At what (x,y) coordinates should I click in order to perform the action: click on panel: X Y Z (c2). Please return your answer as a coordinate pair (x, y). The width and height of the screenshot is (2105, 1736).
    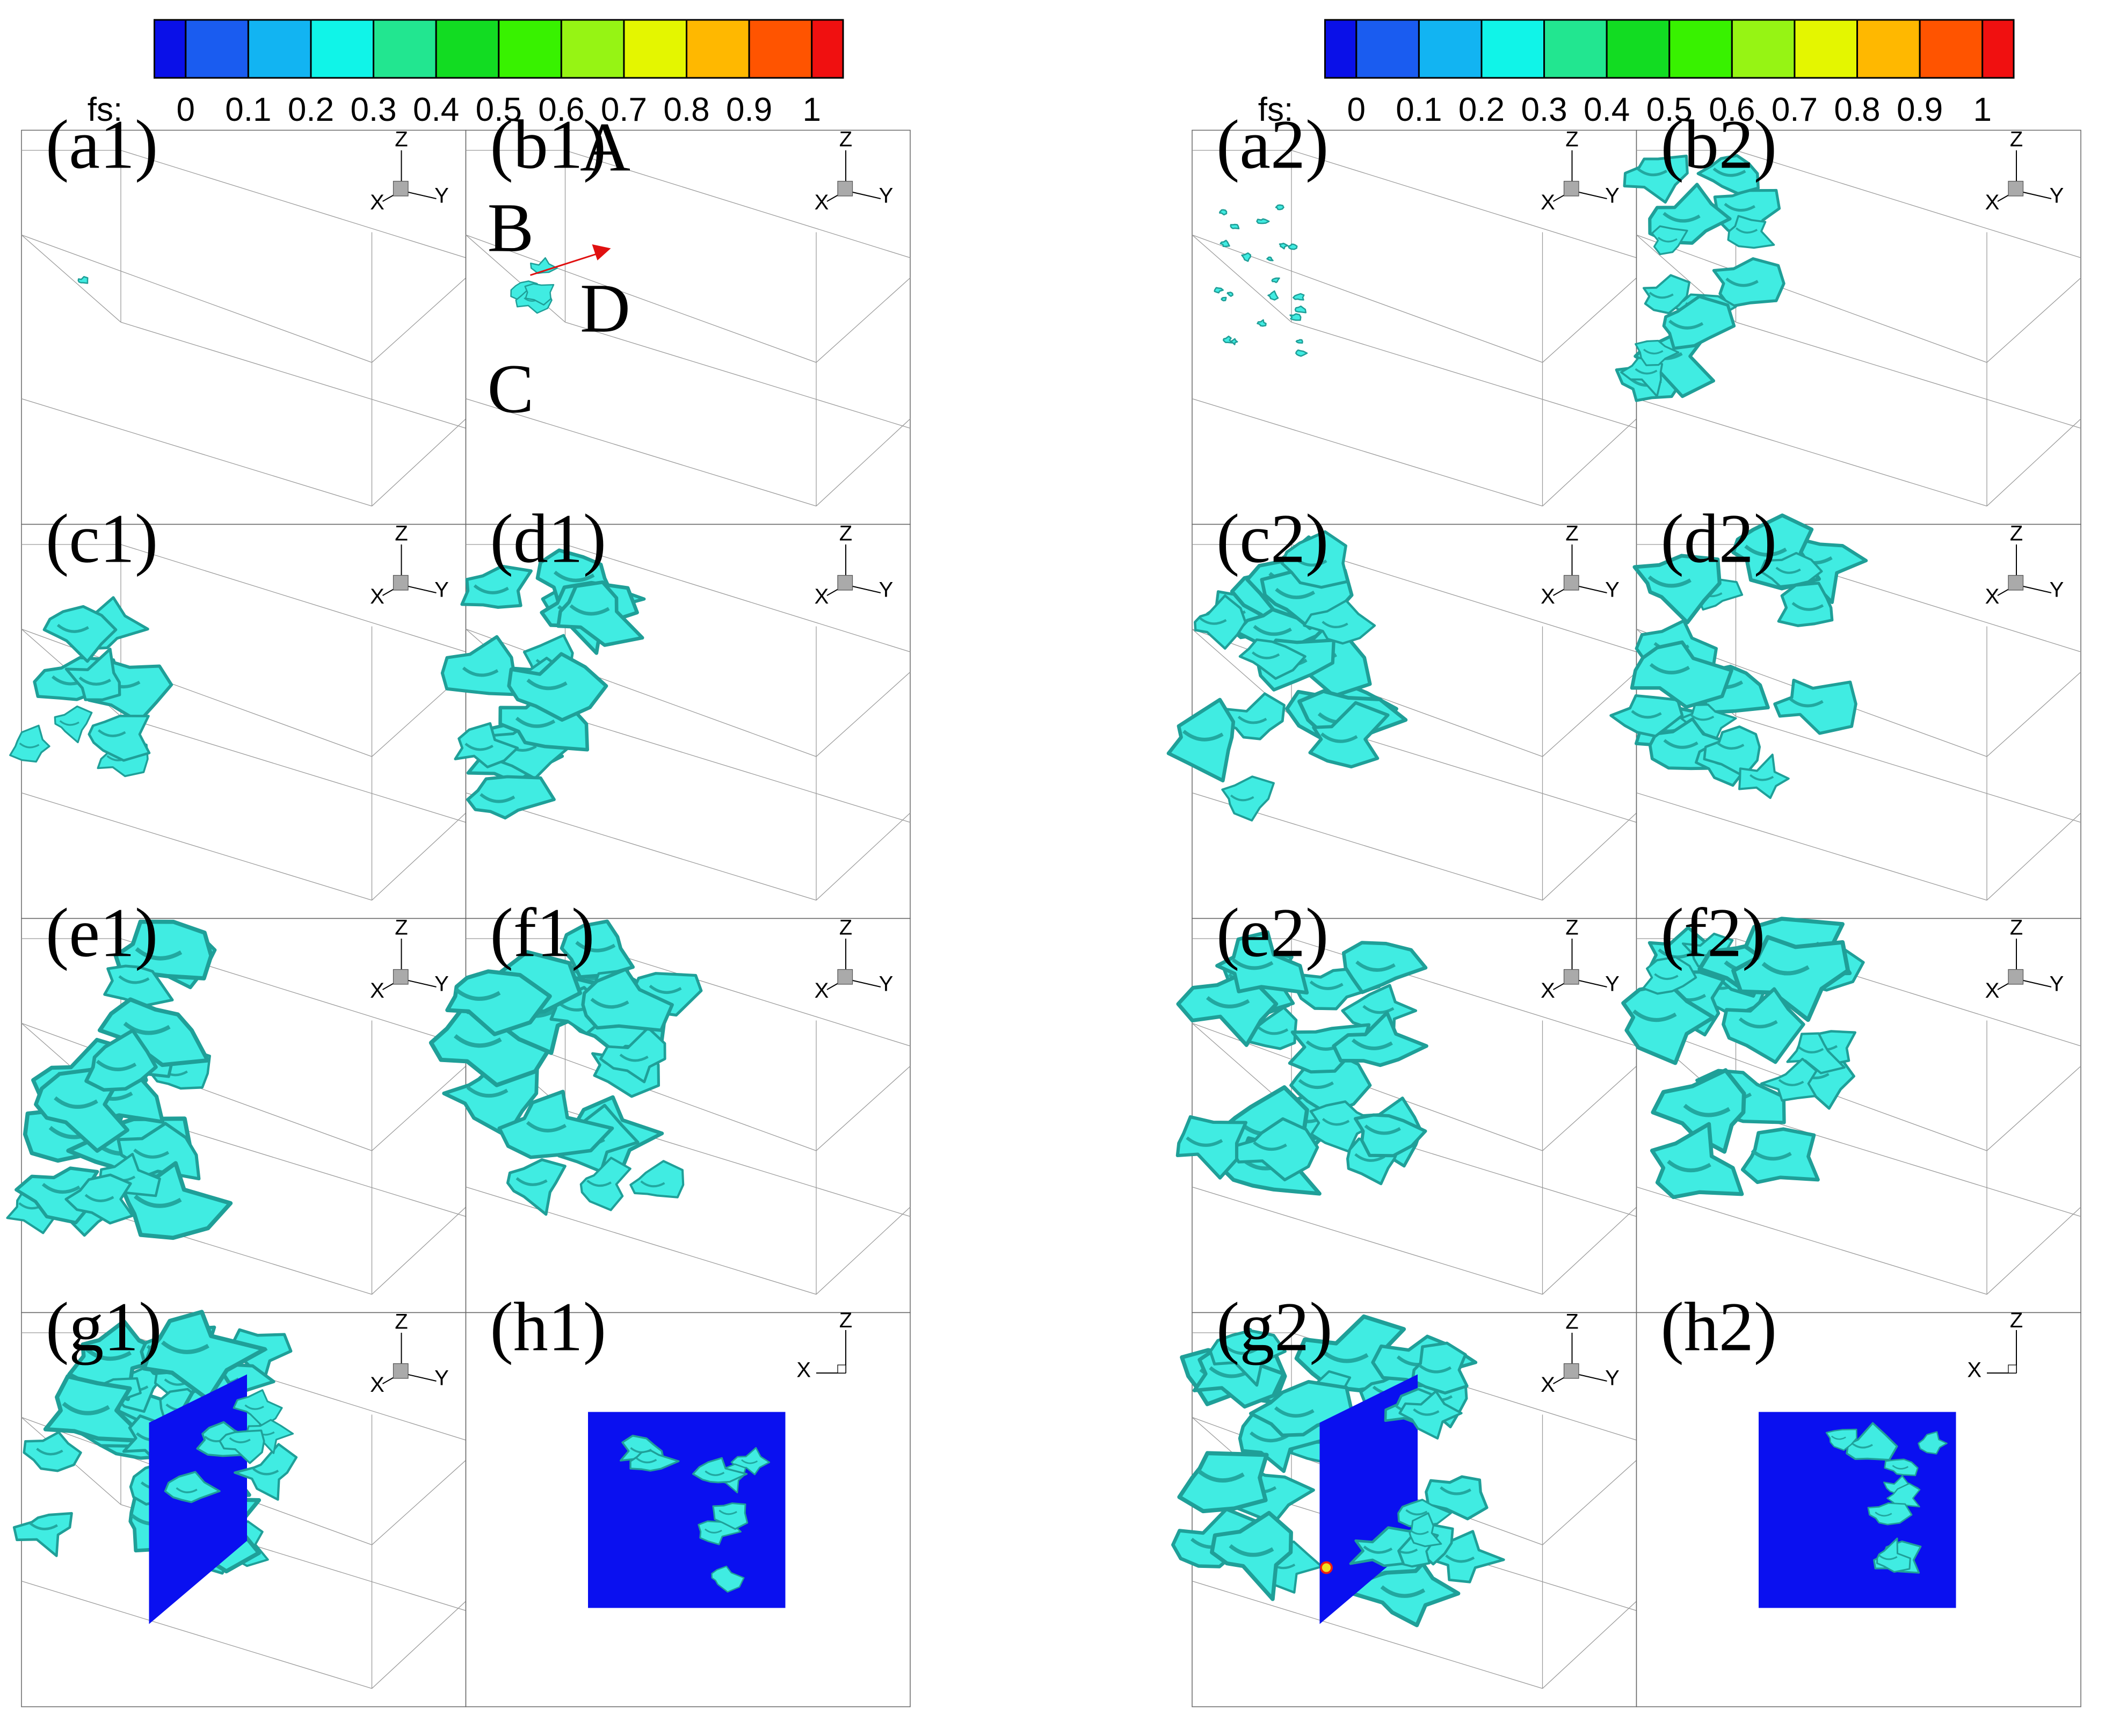
    Looking at the image, I should click on (1401, 709).